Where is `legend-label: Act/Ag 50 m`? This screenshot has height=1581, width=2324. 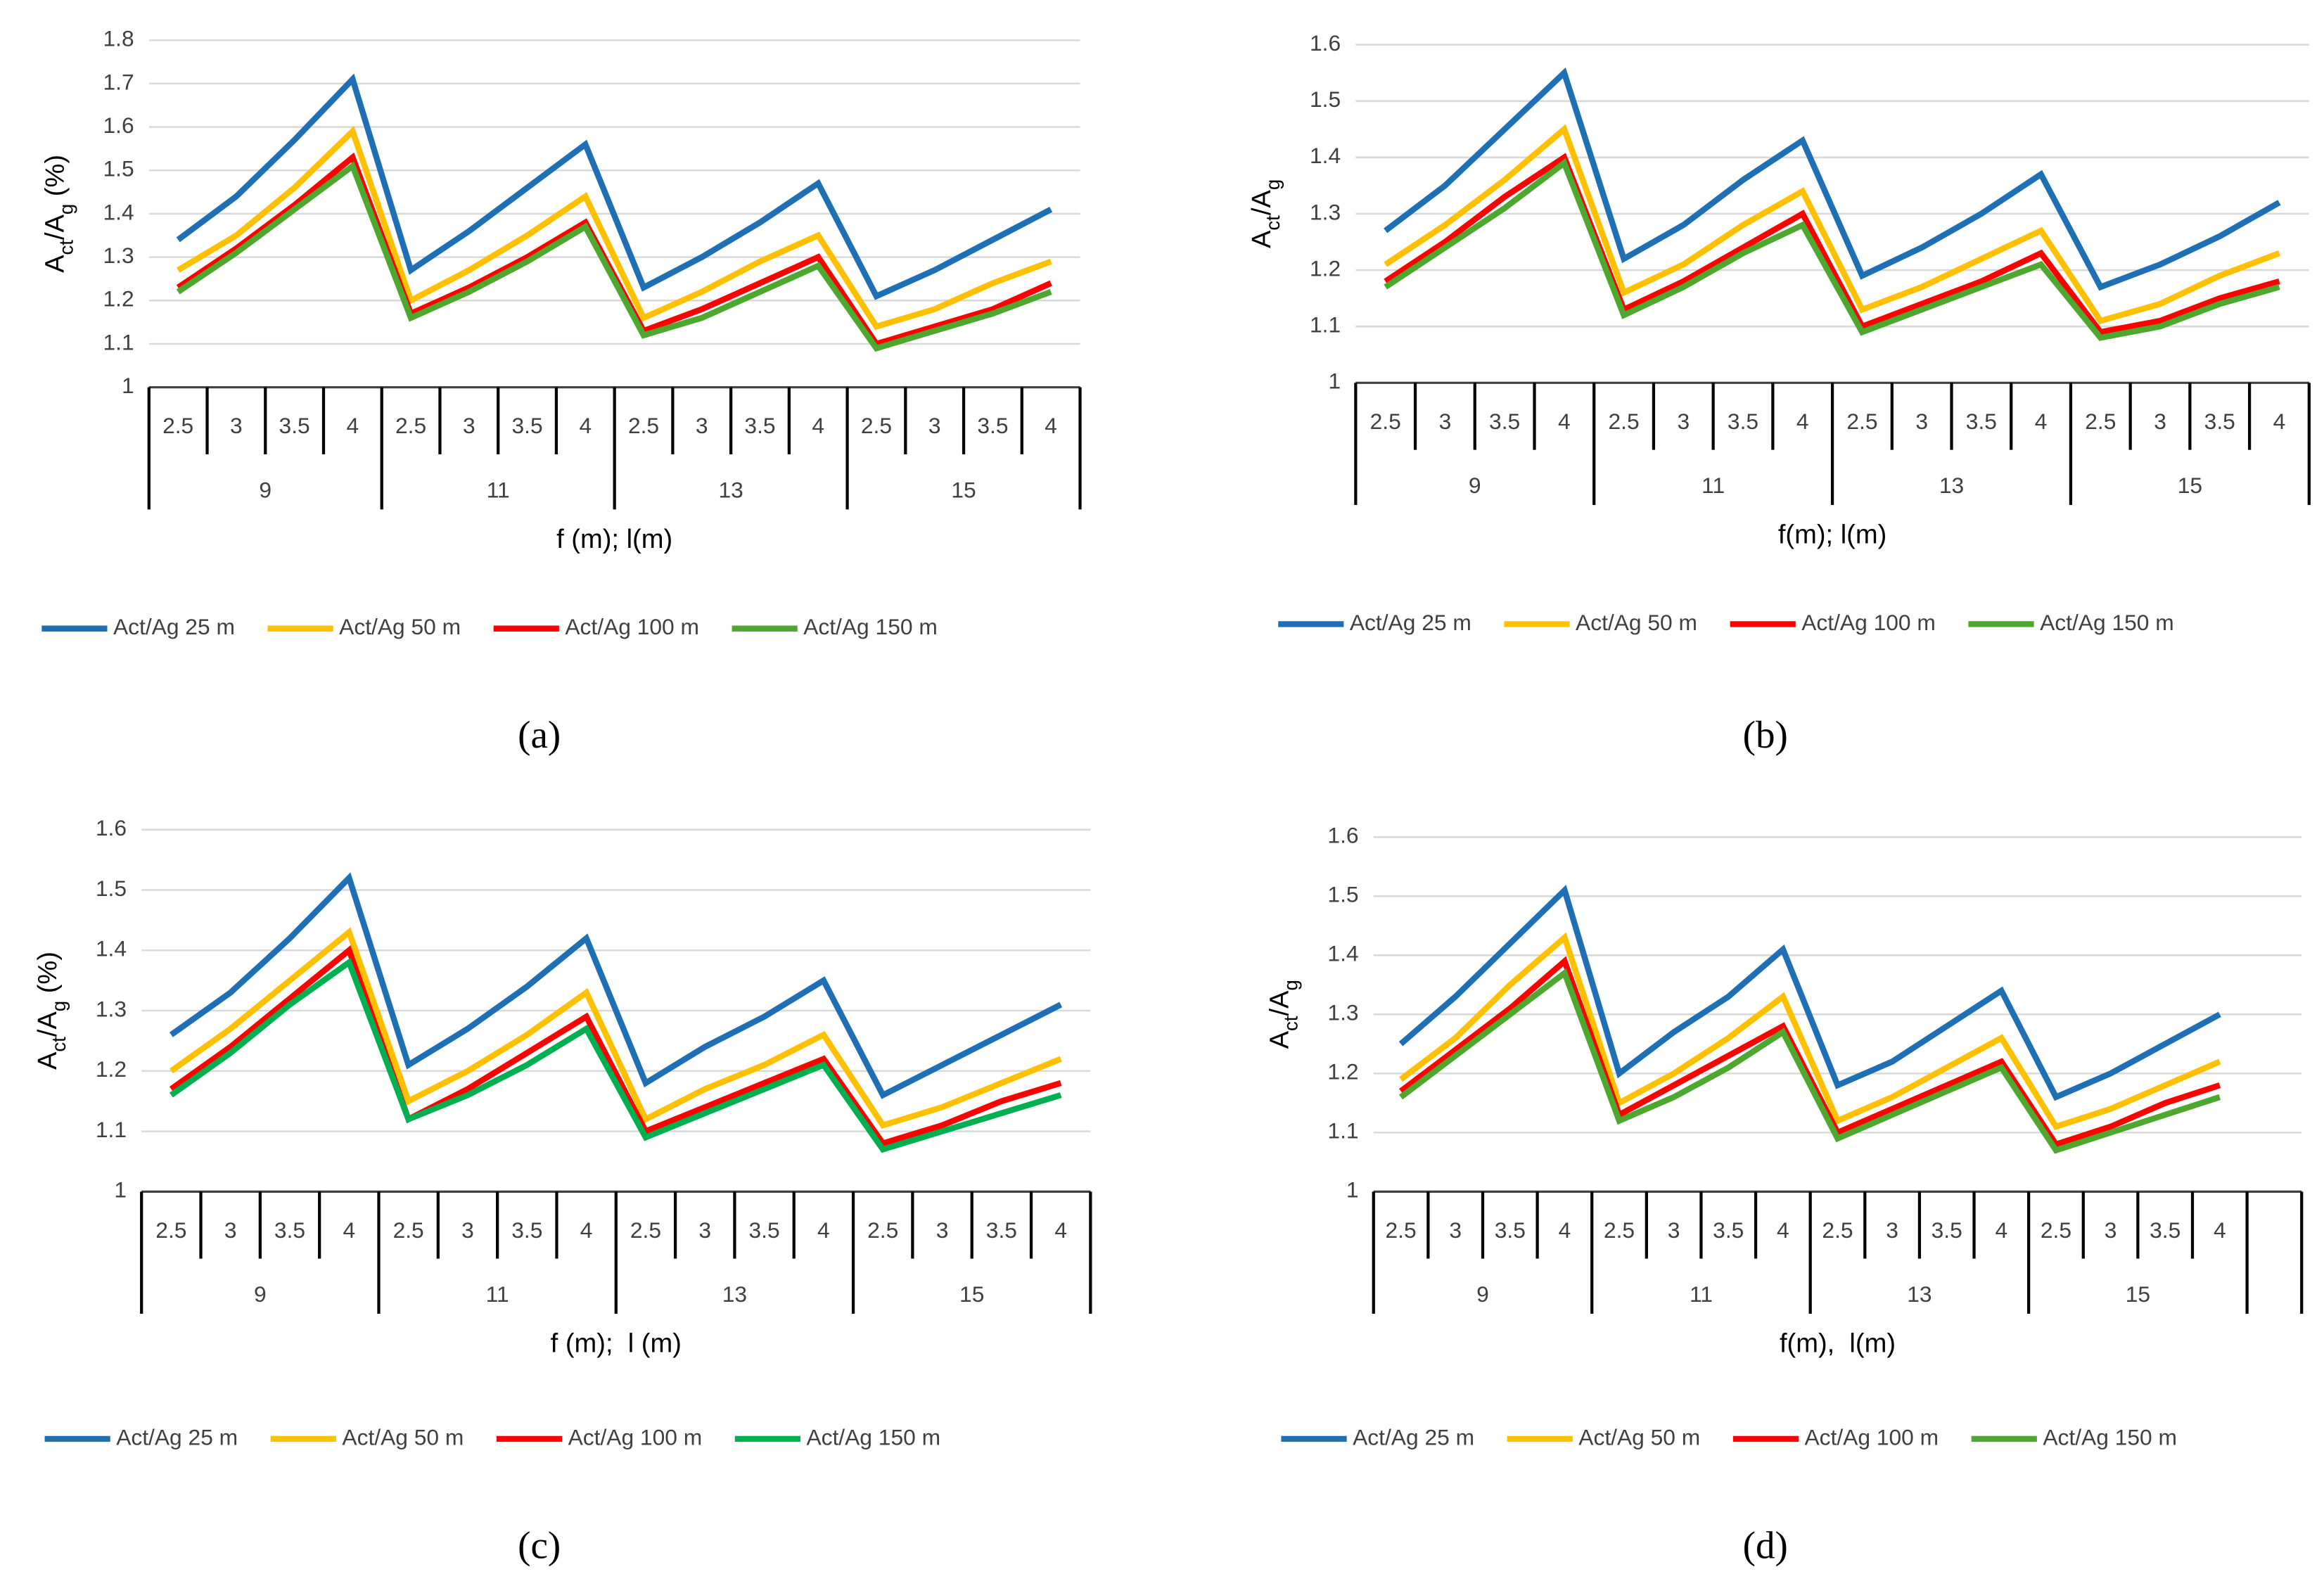 legend-label: Act/Ag 50 m is located at coordinates (1639, 1436).